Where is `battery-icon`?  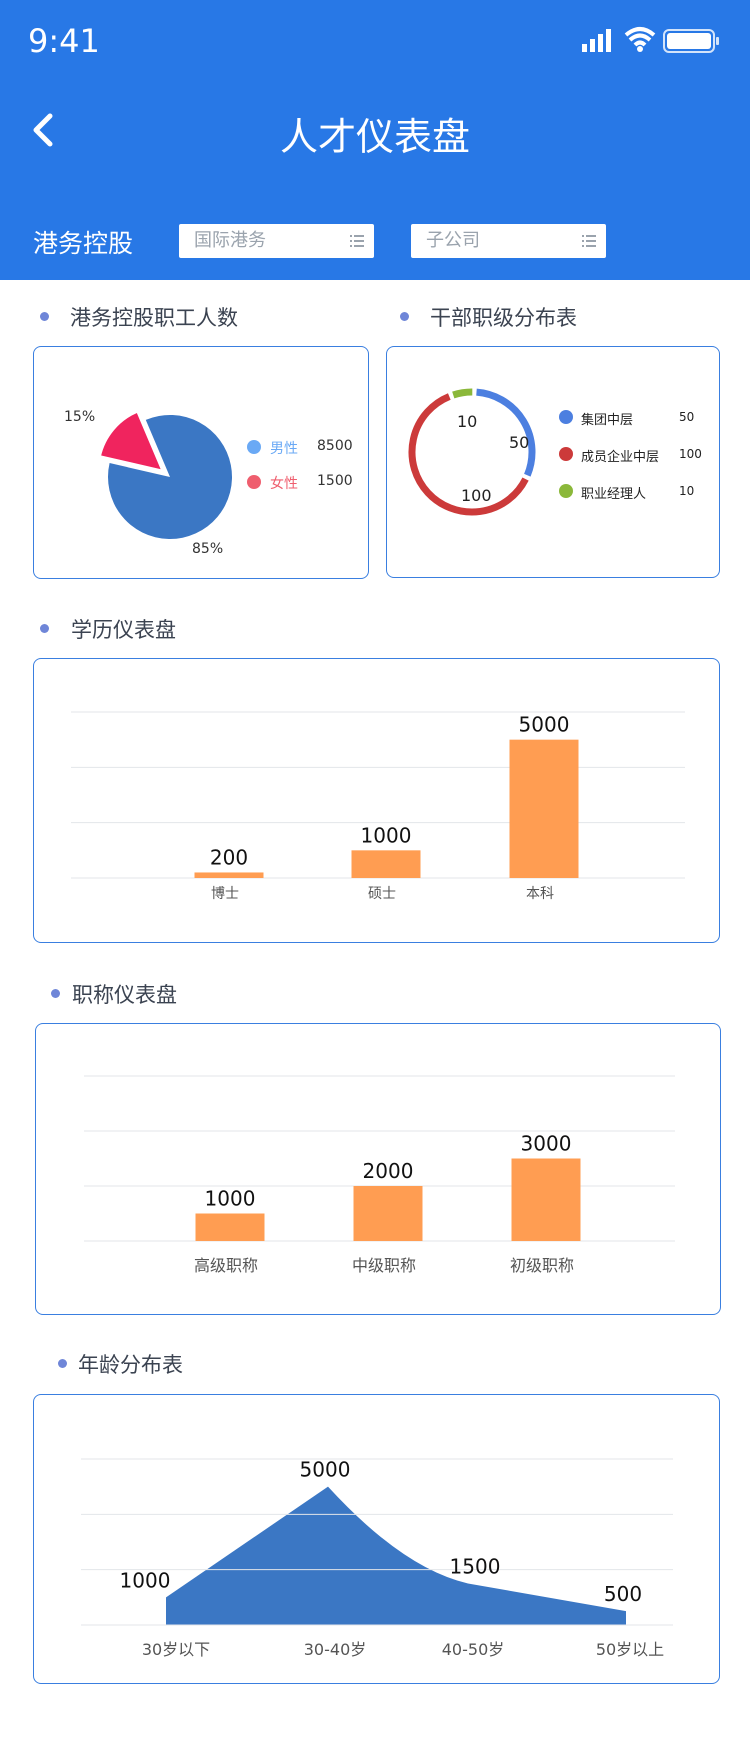 battery-icon is located at coordinates (691, 41).